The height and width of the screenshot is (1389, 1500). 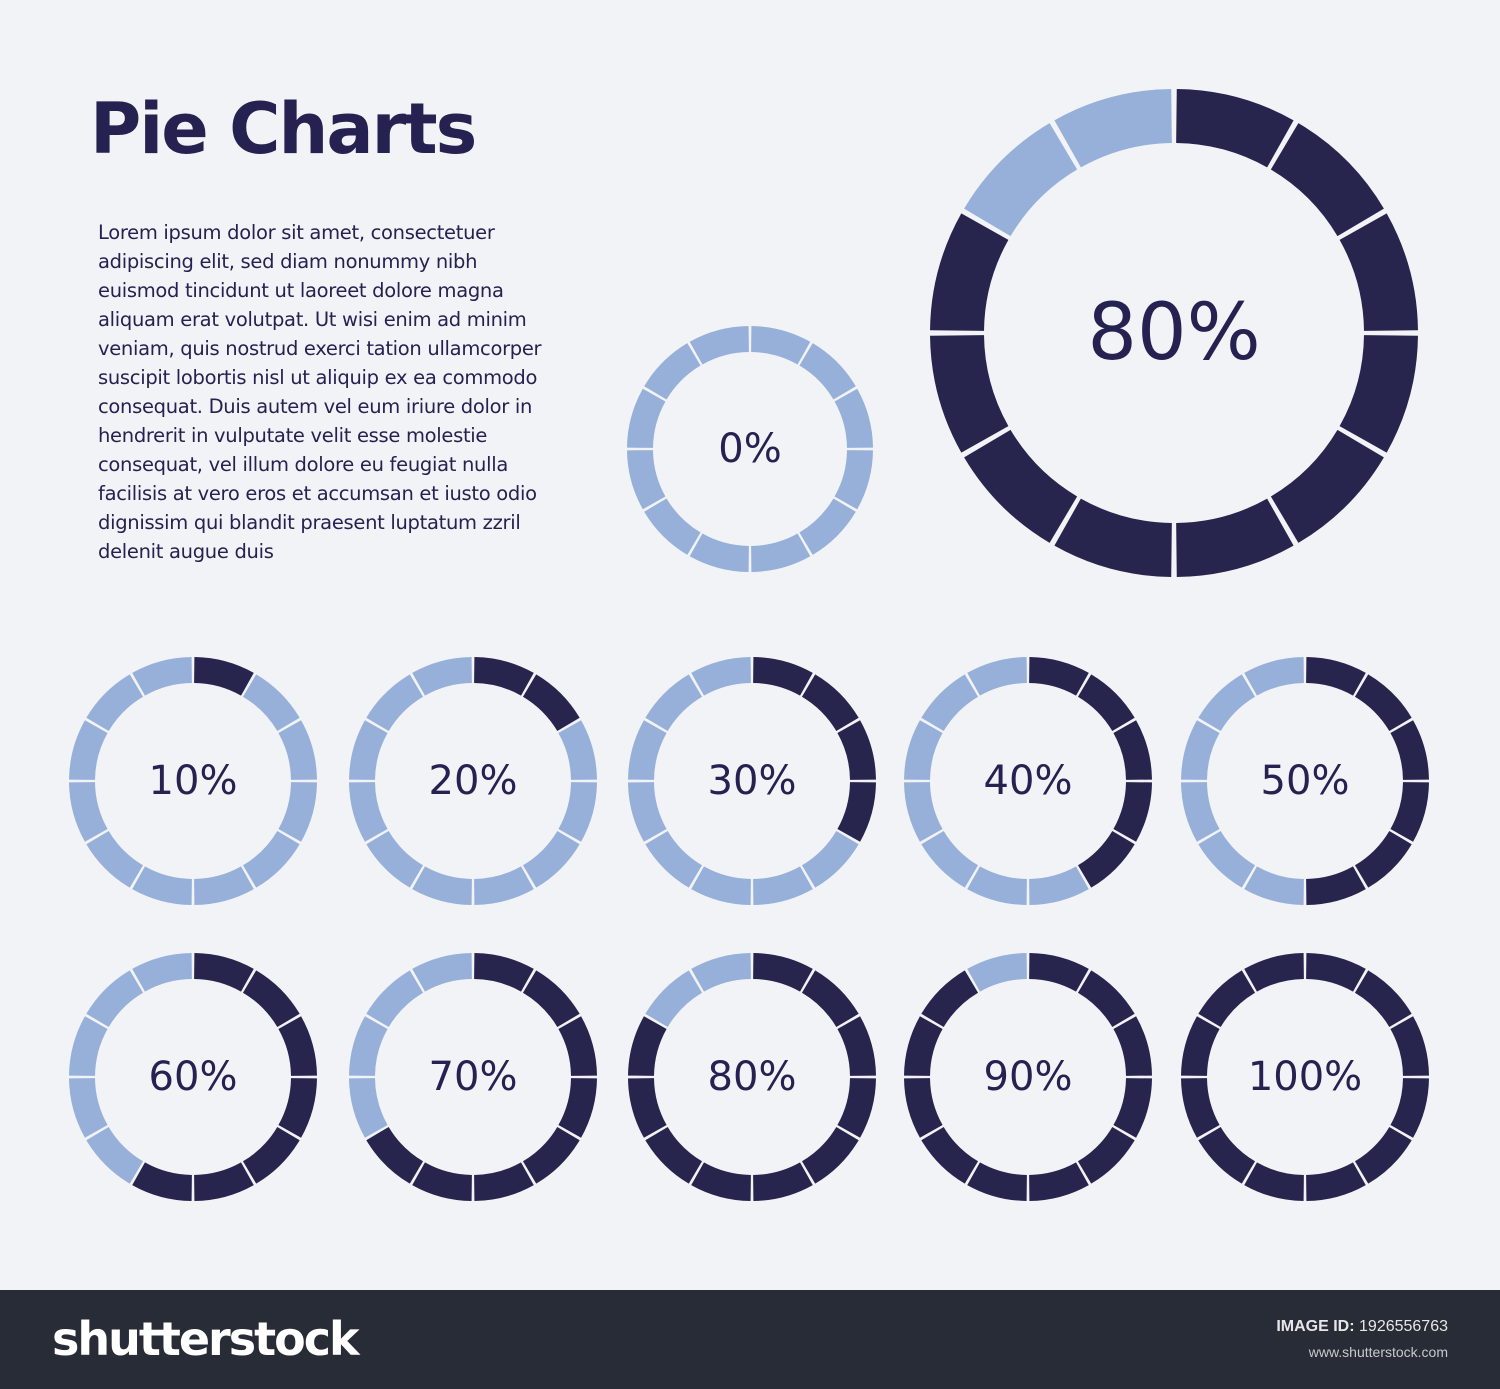 I want to click on footer-image-id-value: 1926556763, so click(x=1403, y=1326).